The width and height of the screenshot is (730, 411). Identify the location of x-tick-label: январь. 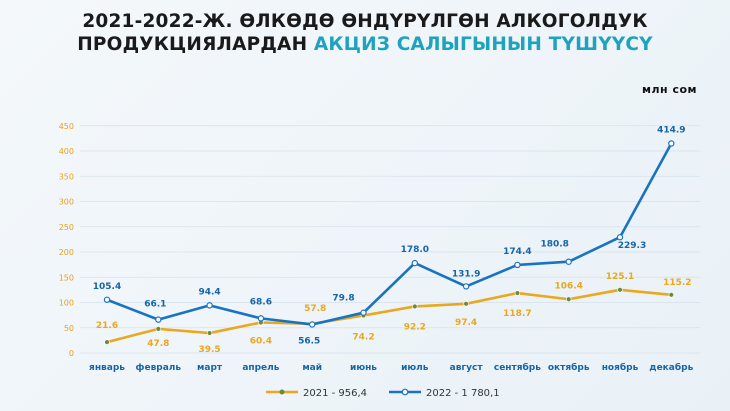
(107, 368).